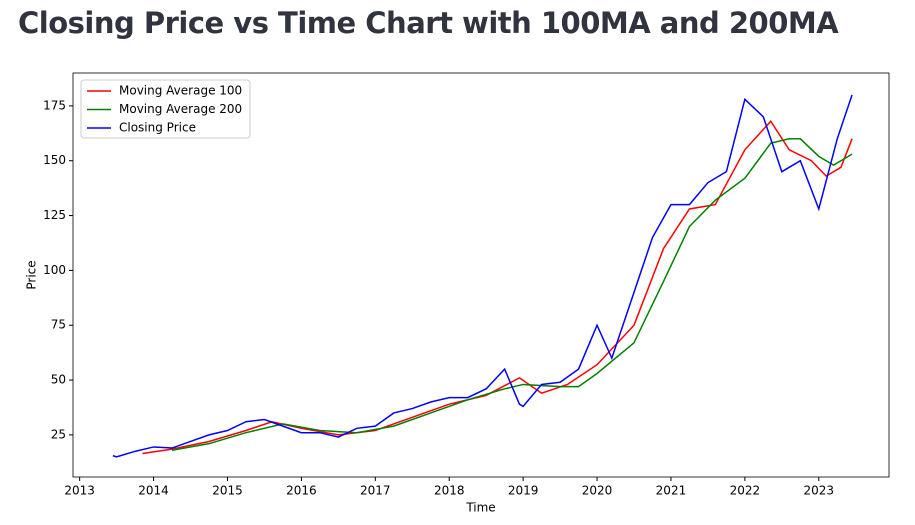 Image resolution: width=915 pixels, height=525 pixels. What do you see at coordinates (375, 491) in the screenshot?
I see `x-tick-label: 2017` at bounding box center [375, 491].